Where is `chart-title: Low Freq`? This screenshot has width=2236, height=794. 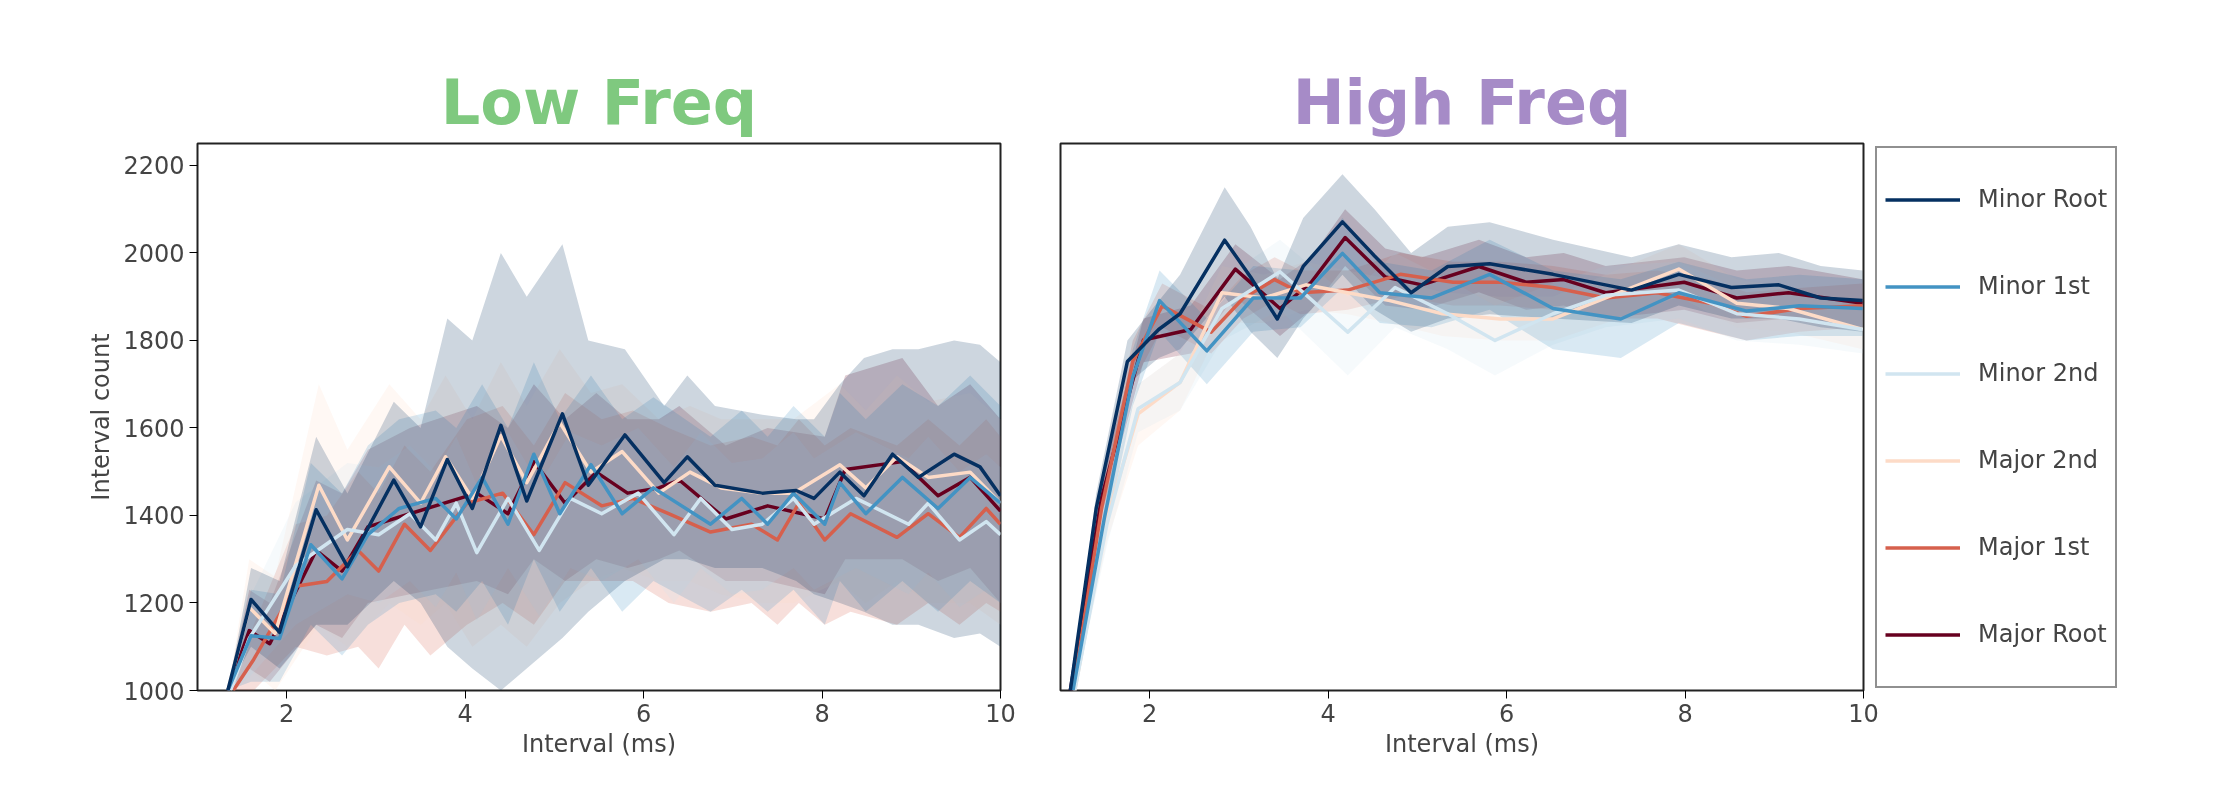
chart-title: Low Freq is located at coordinates (599, 102).